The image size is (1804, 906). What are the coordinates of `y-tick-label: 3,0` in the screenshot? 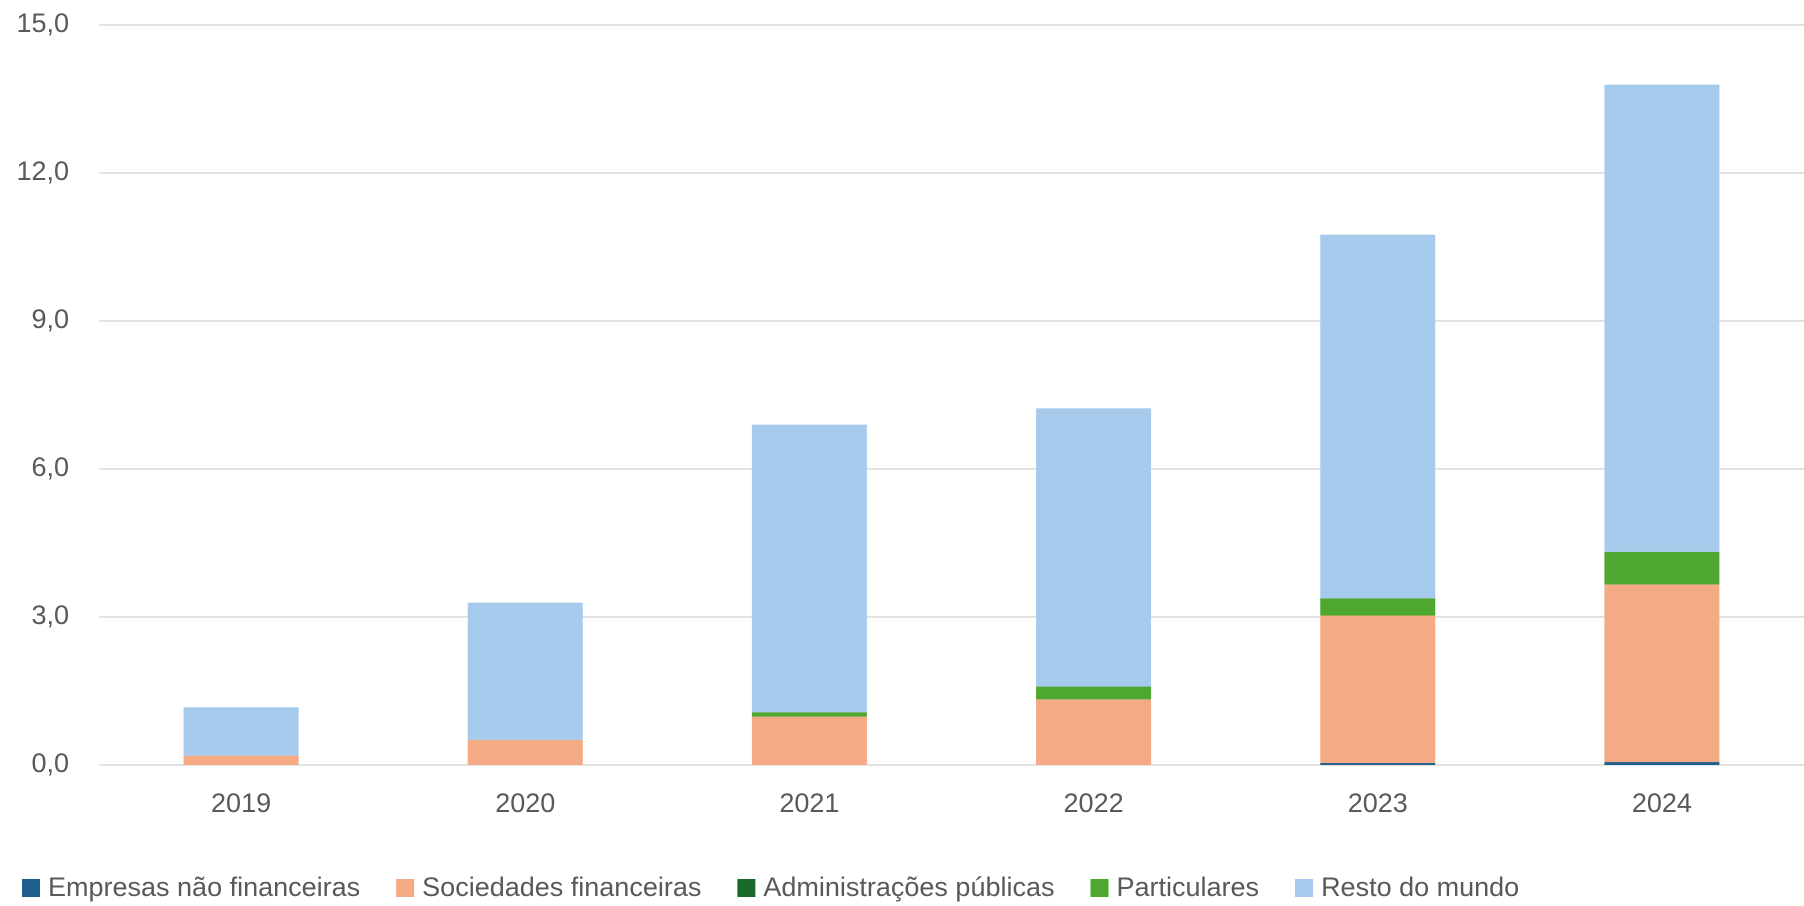 It's located at (50, 615).